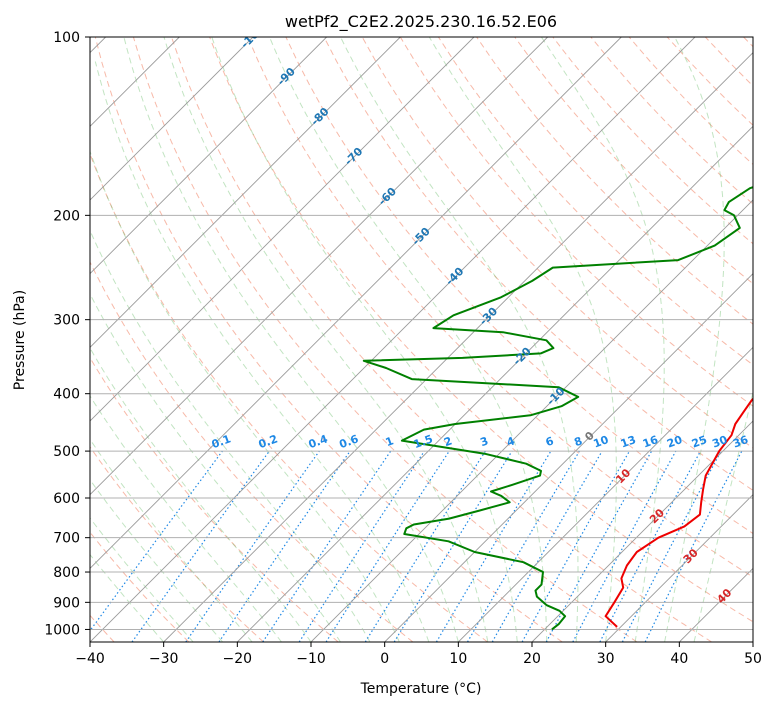 The image size is (775, 708). What do you see at coordinates (221, 441) in the screenshot?
I see `mixing-ratio-label: 0.1` at bounding box center [221, 441].